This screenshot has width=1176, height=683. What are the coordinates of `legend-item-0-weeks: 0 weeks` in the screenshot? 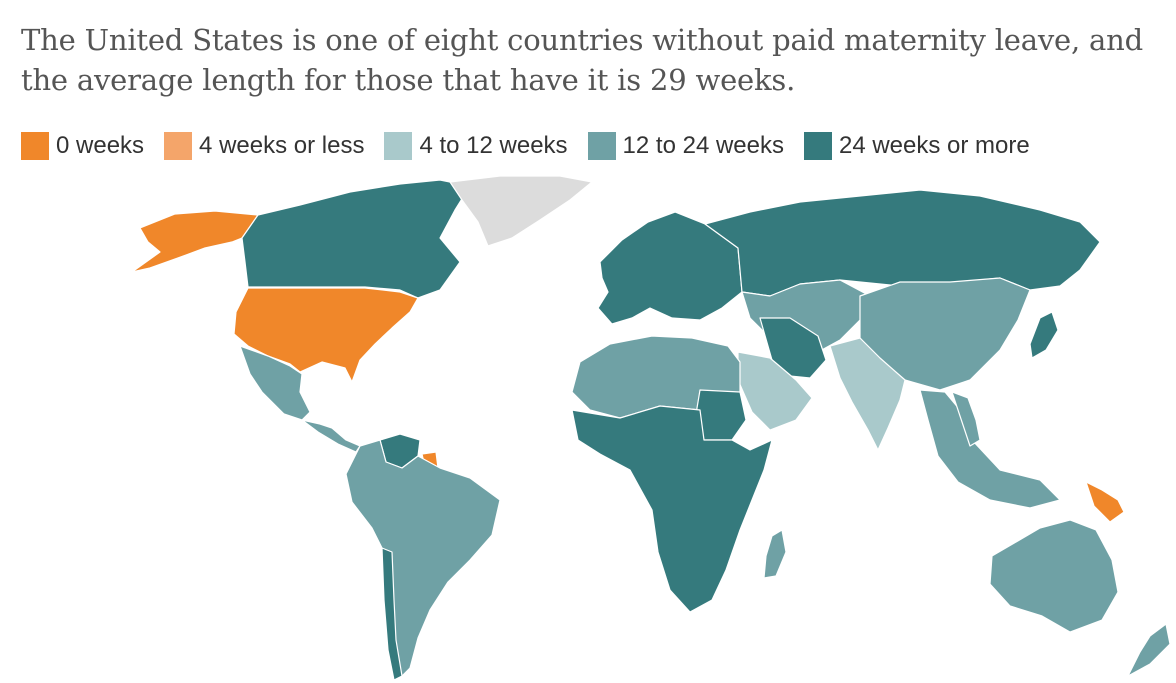 It's located at (82, 146).